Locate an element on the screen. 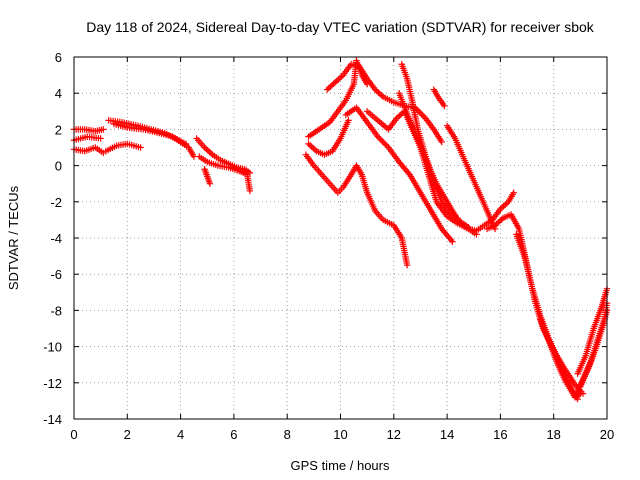 Image resolution: width=640 pixels, height=480 pixels. x-tick-label: 16 is located at coordinates (500, 434).